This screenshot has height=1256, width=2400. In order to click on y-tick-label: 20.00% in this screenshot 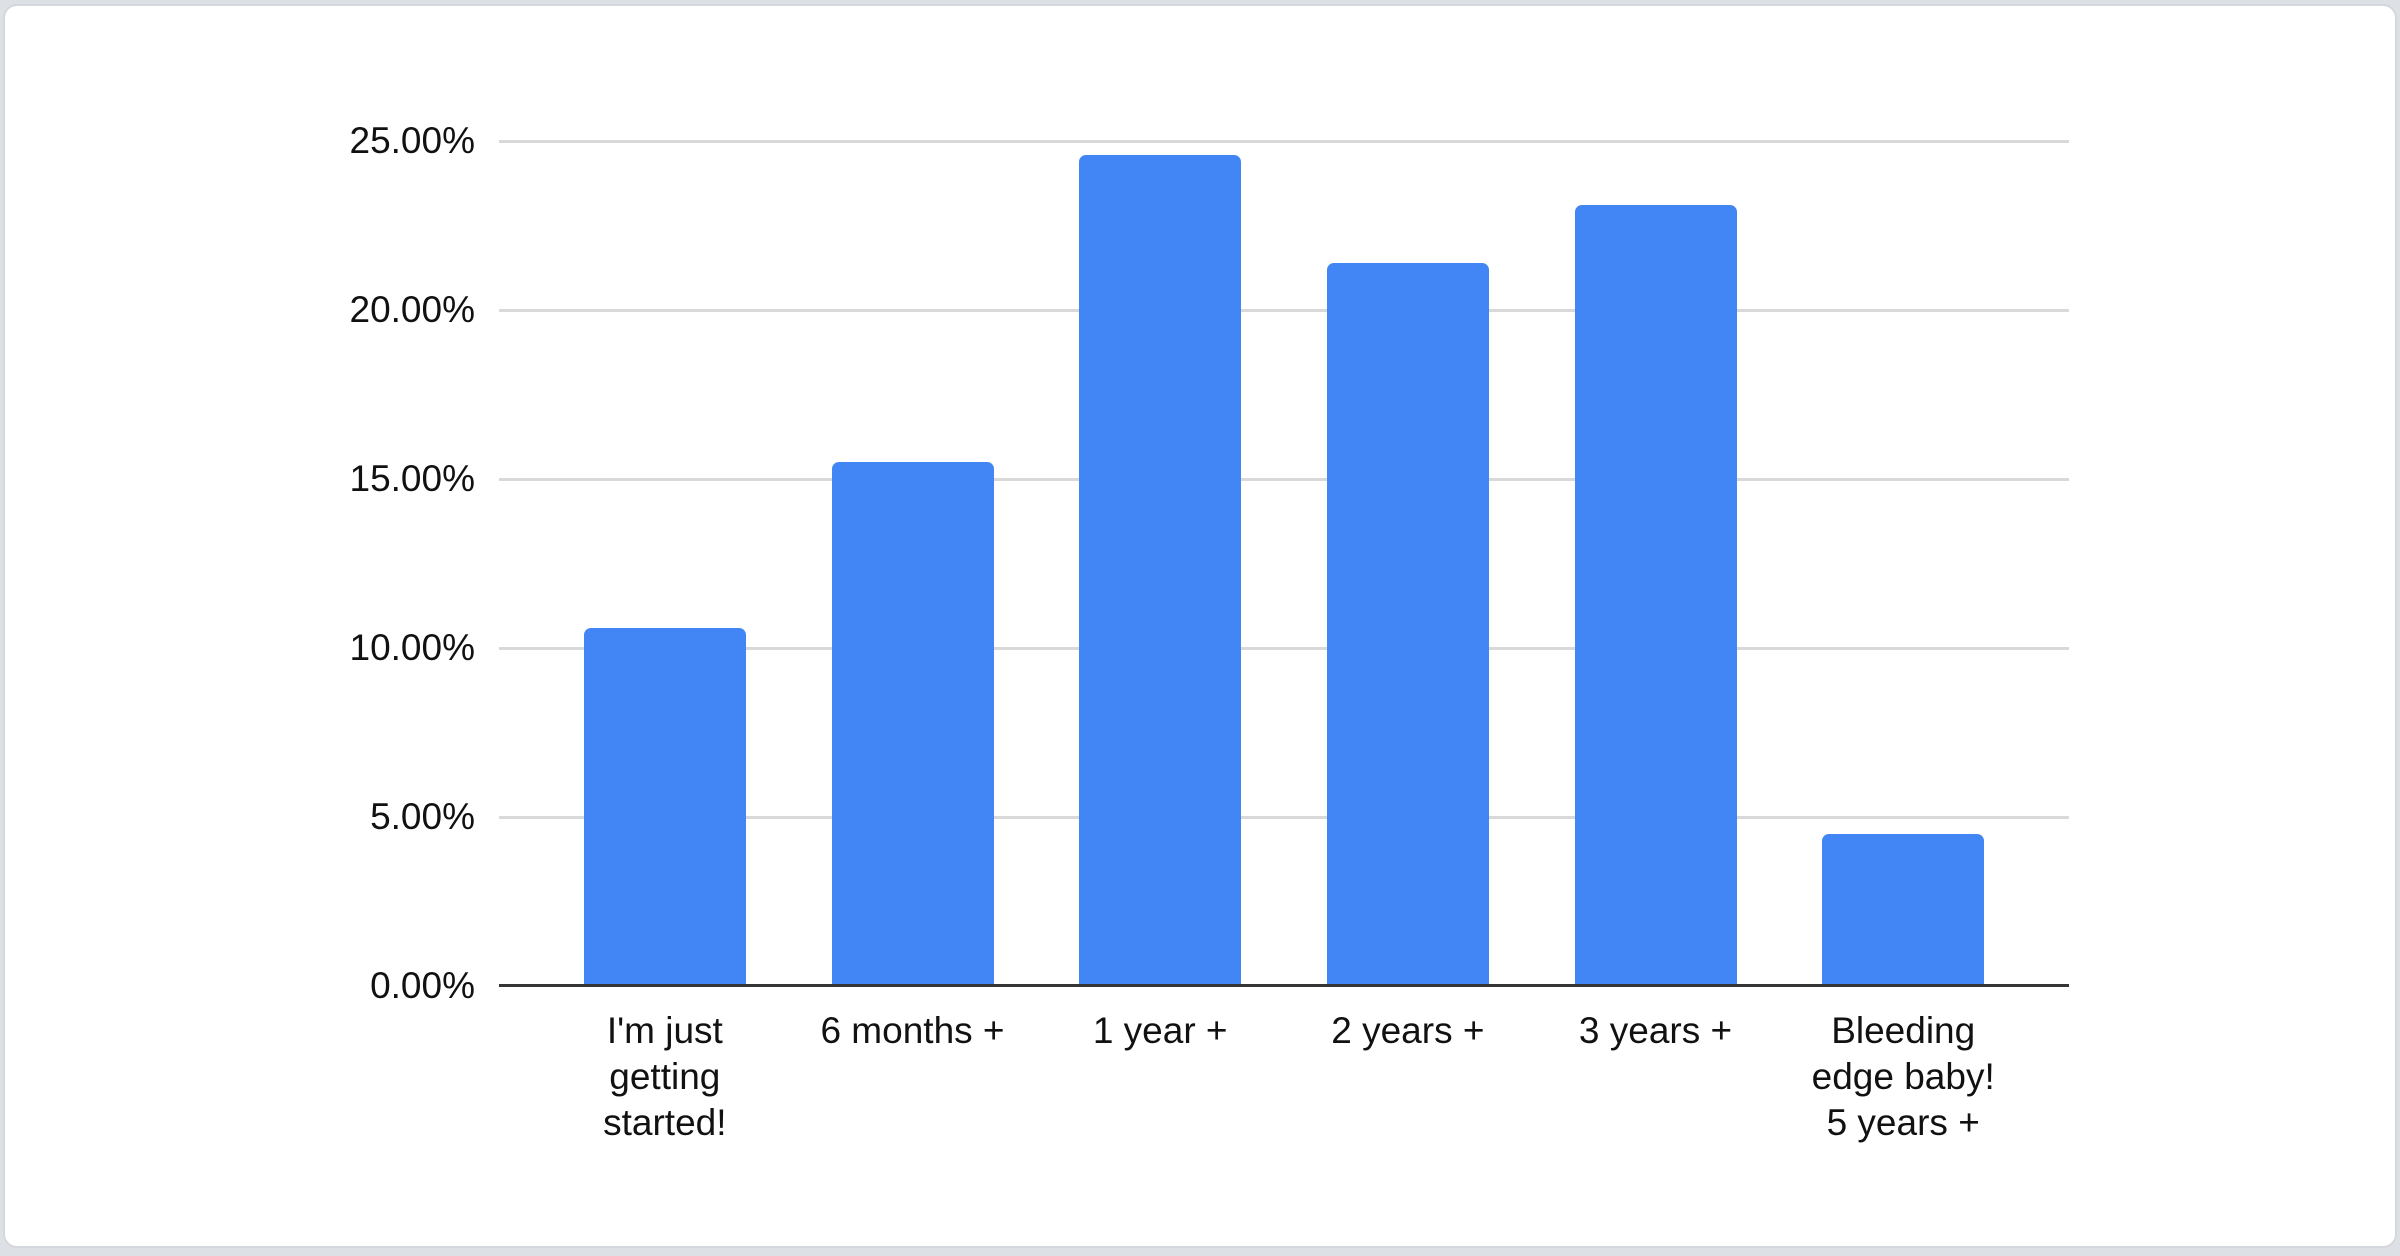, I will do `click(412, 309)`.